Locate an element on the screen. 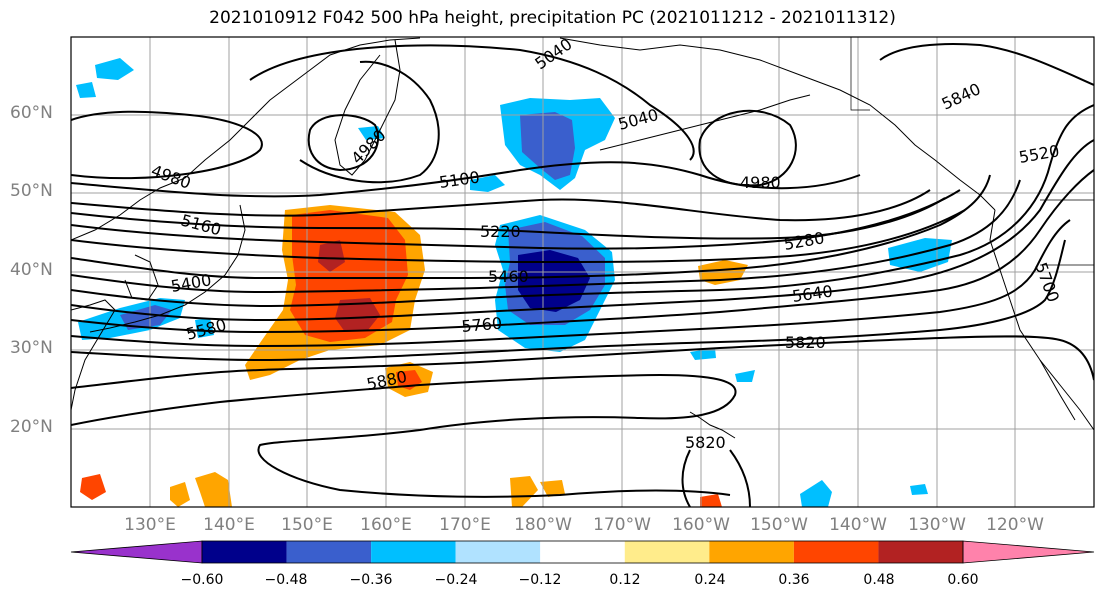  colorbar-tick-label: 0.24 is located at coordinates (710, 580).